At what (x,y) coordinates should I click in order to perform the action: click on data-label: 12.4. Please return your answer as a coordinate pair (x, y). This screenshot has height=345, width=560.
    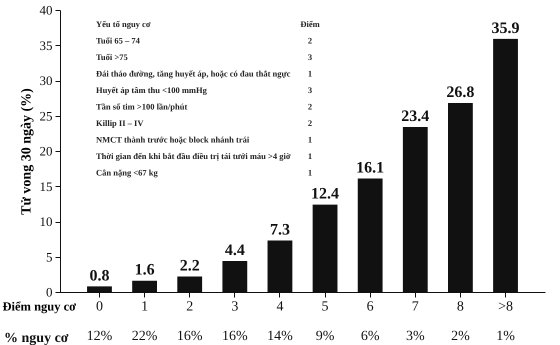
    Looking at the image, I should click on (325, 194).